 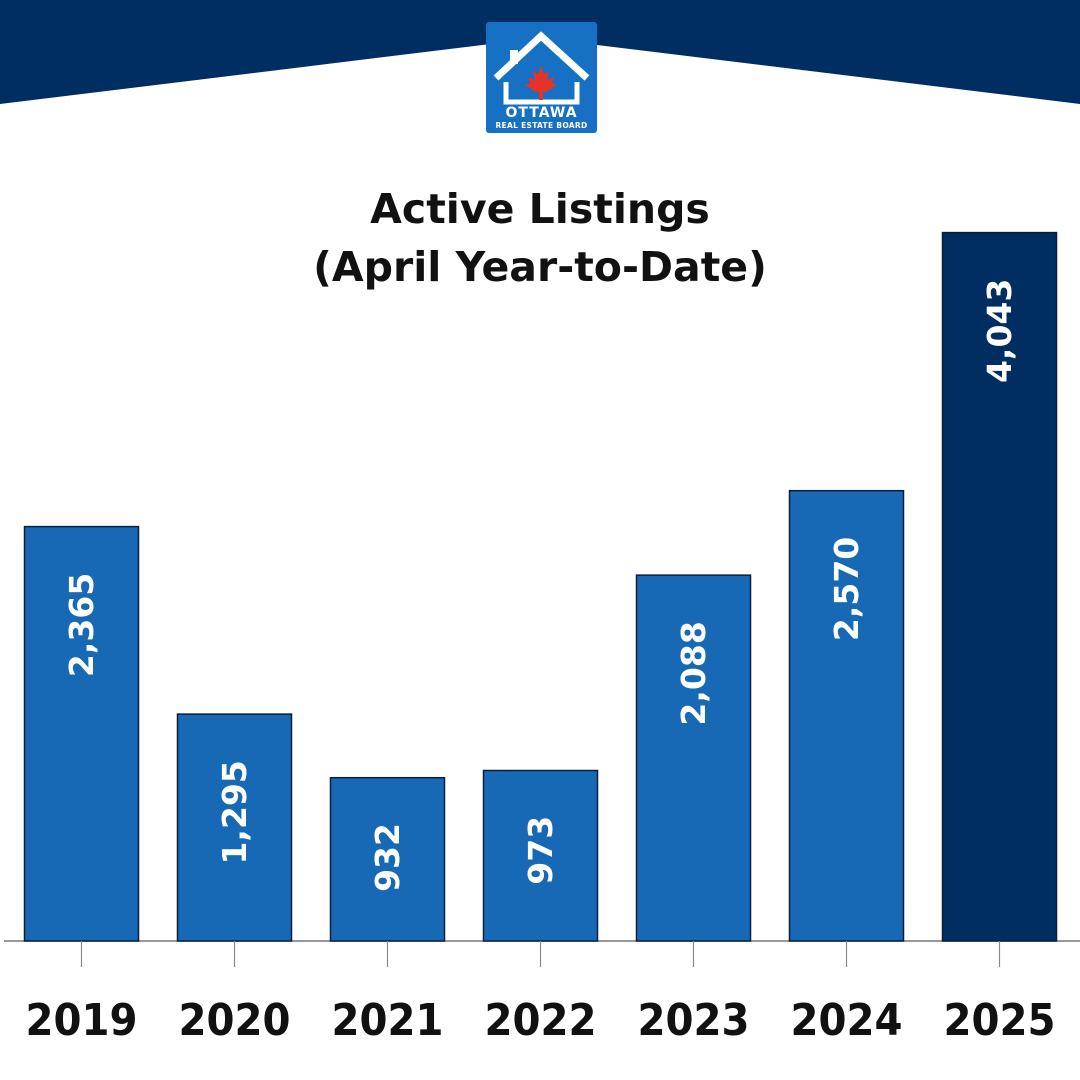 What do you see at coordinates (387, 857) in the screenshot?
I see `value-label-2021: 932` at bounding box center [387, 857].